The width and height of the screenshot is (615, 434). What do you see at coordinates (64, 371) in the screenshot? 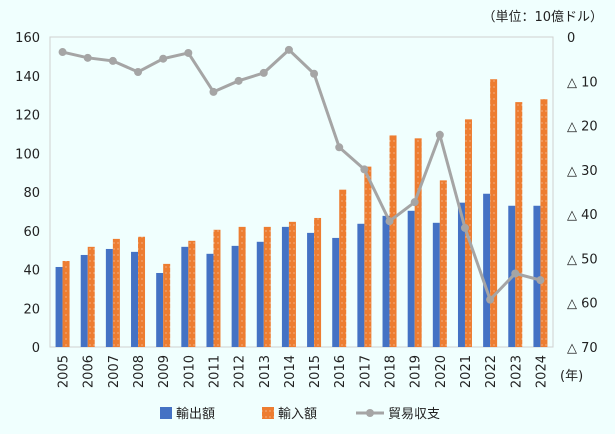
I see `x-tick-label: 2005` at bounding box center [64, 371].